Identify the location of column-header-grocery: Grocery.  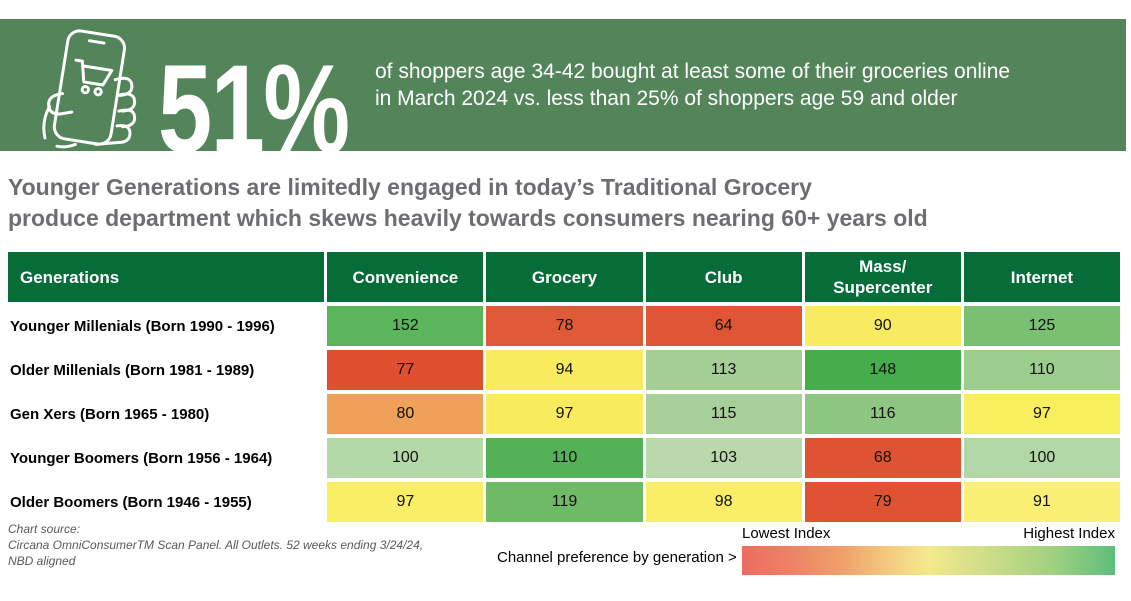
(564, 277).